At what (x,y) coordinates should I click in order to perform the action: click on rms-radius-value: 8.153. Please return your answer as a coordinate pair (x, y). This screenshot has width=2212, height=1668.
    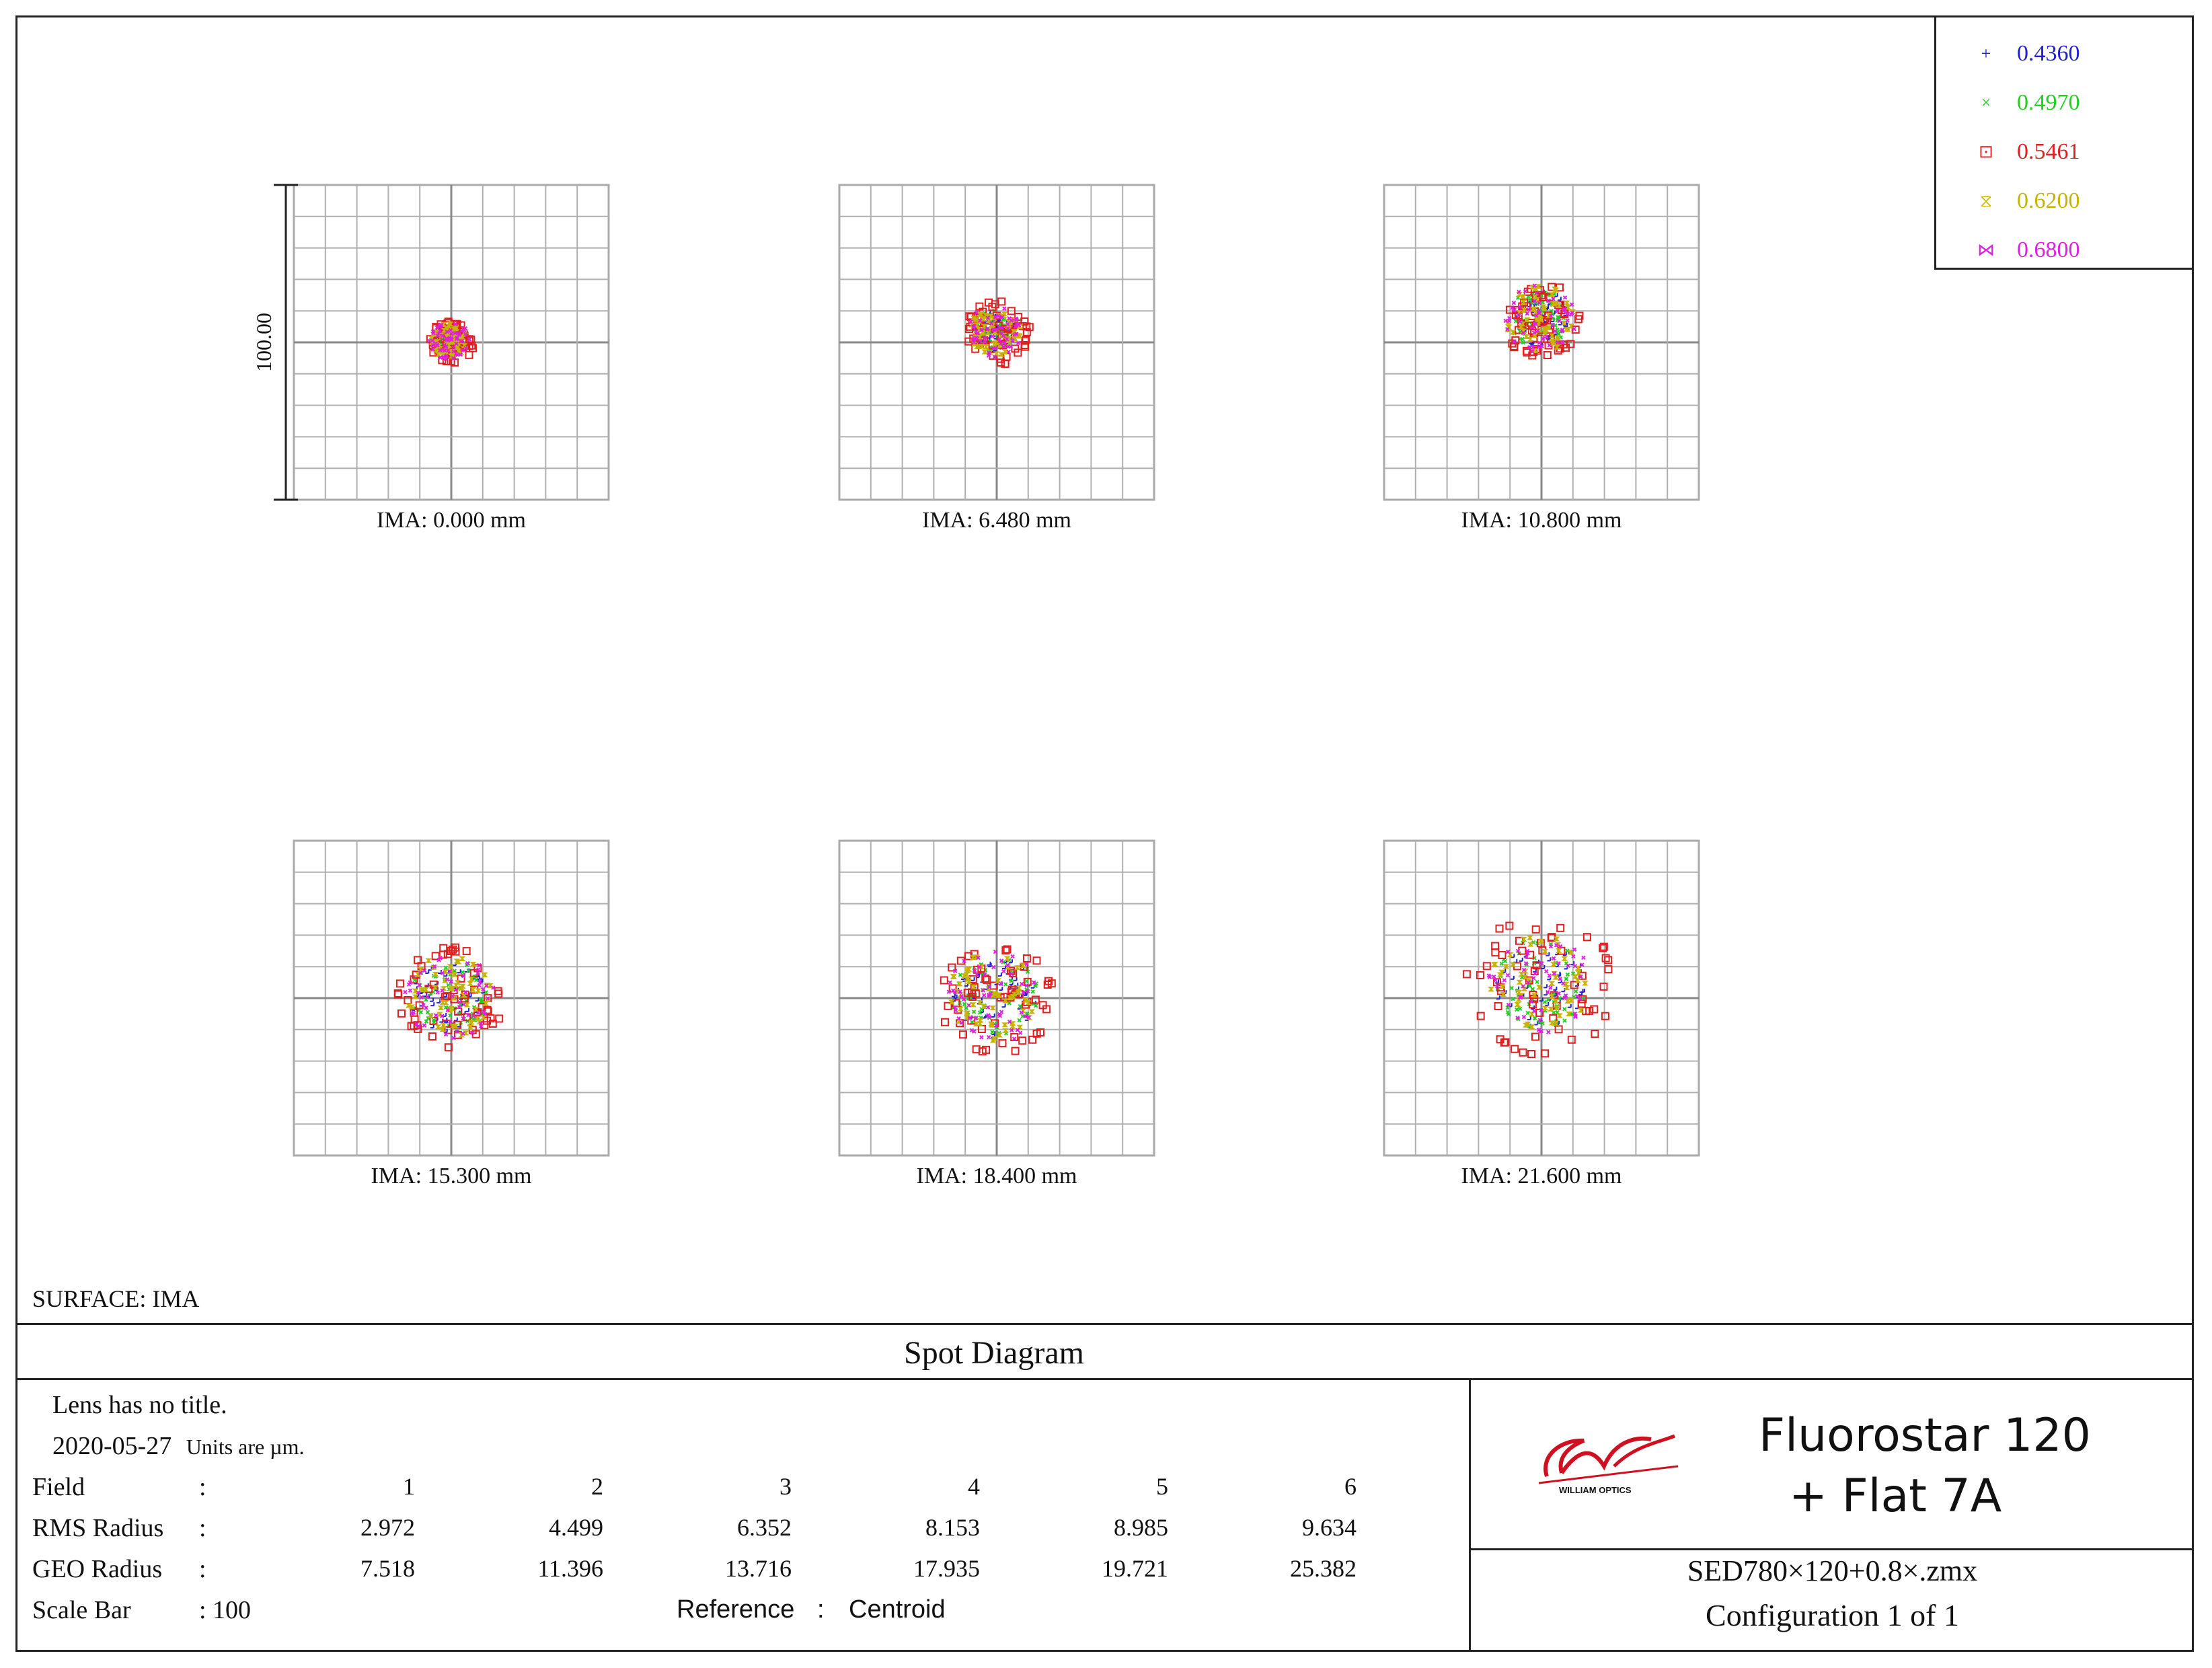
    Looking at the image, I should click on (952, 1527).